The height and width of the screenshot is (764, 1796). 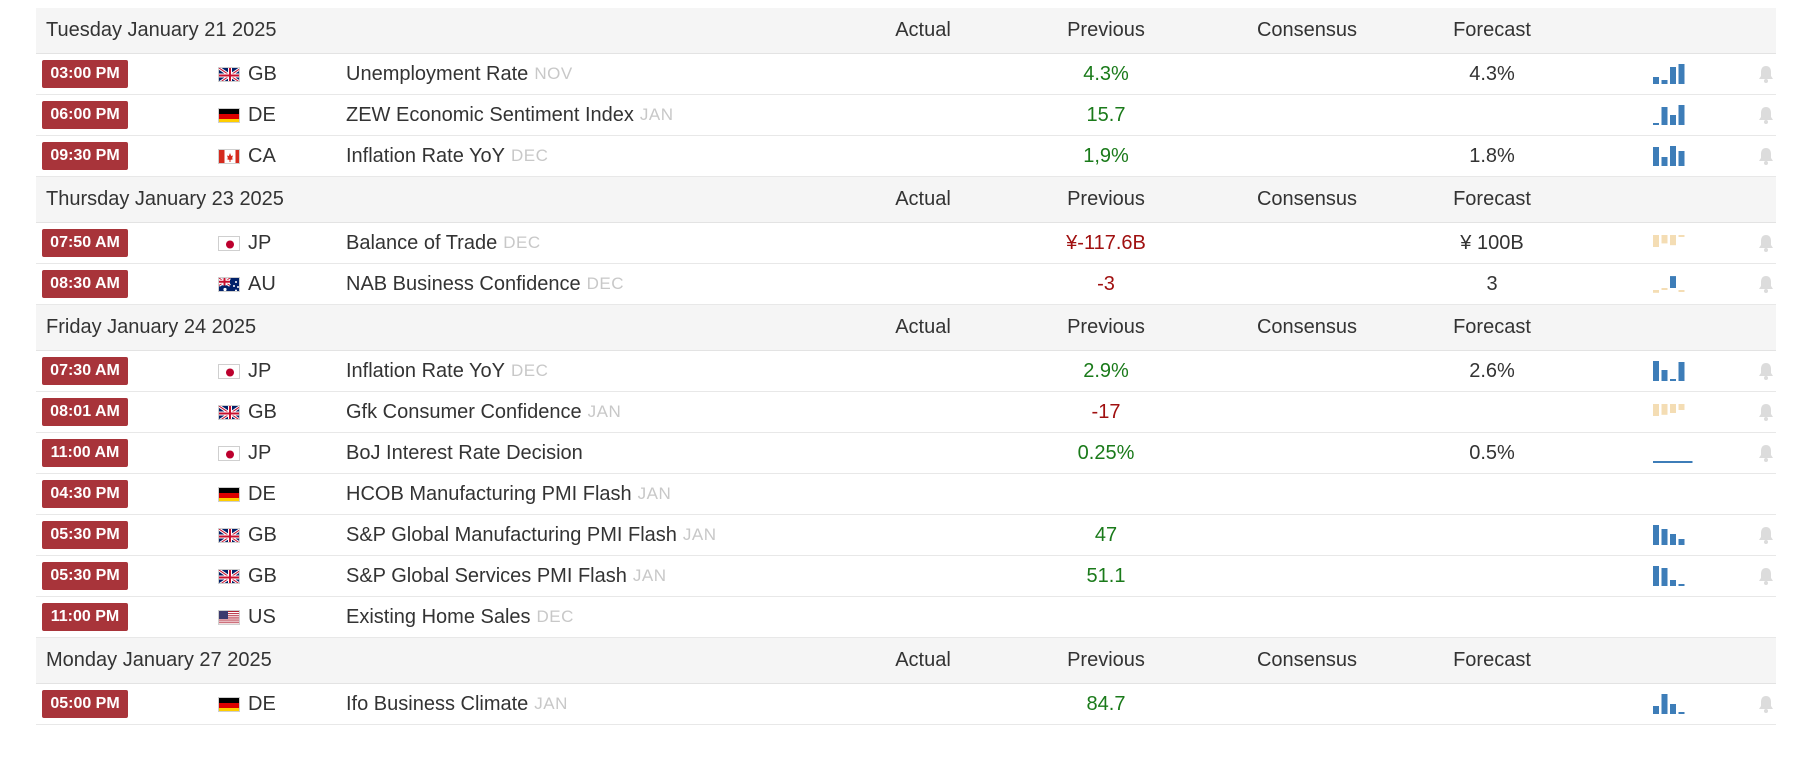 What do you see at coordinates (422, 242) in the screenshot?
I see `event-name-link: Balance of Trade` at bounding box center [422, 242].